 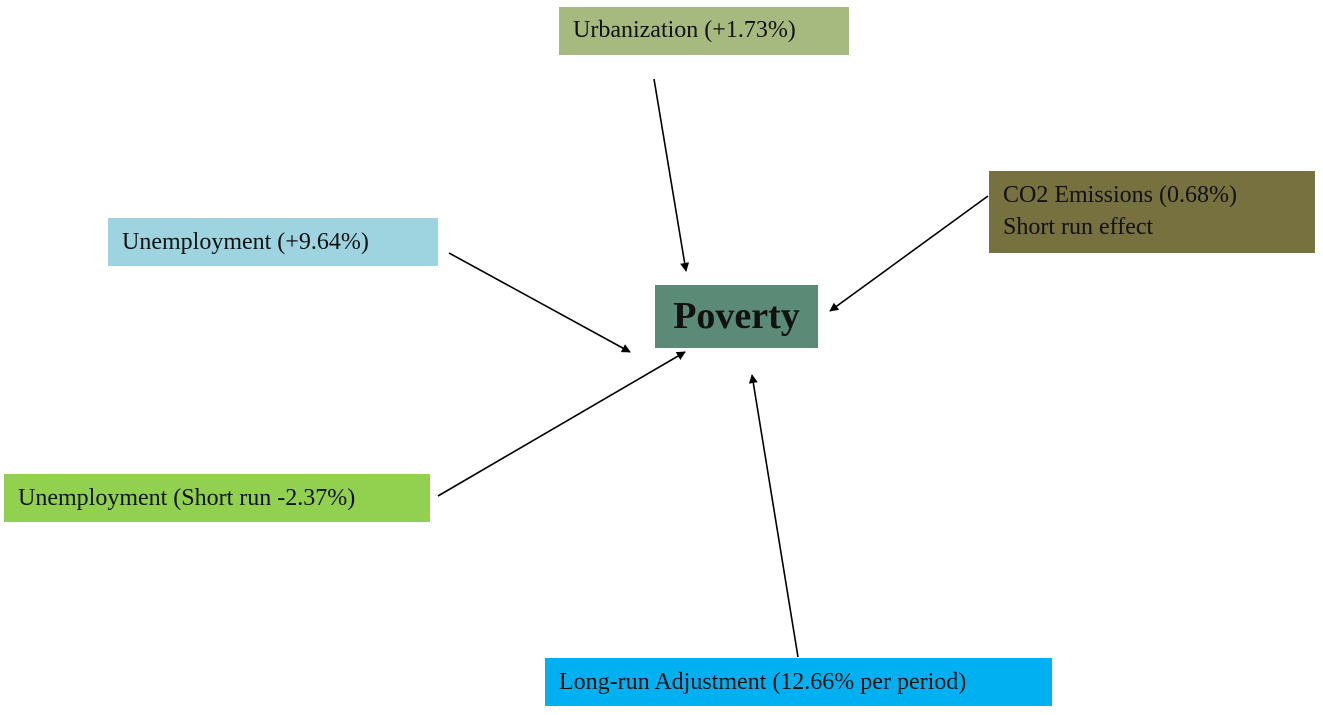 I want to click on urbanization-label: Urbanization (+1.73%), so click(x=684, y=30).